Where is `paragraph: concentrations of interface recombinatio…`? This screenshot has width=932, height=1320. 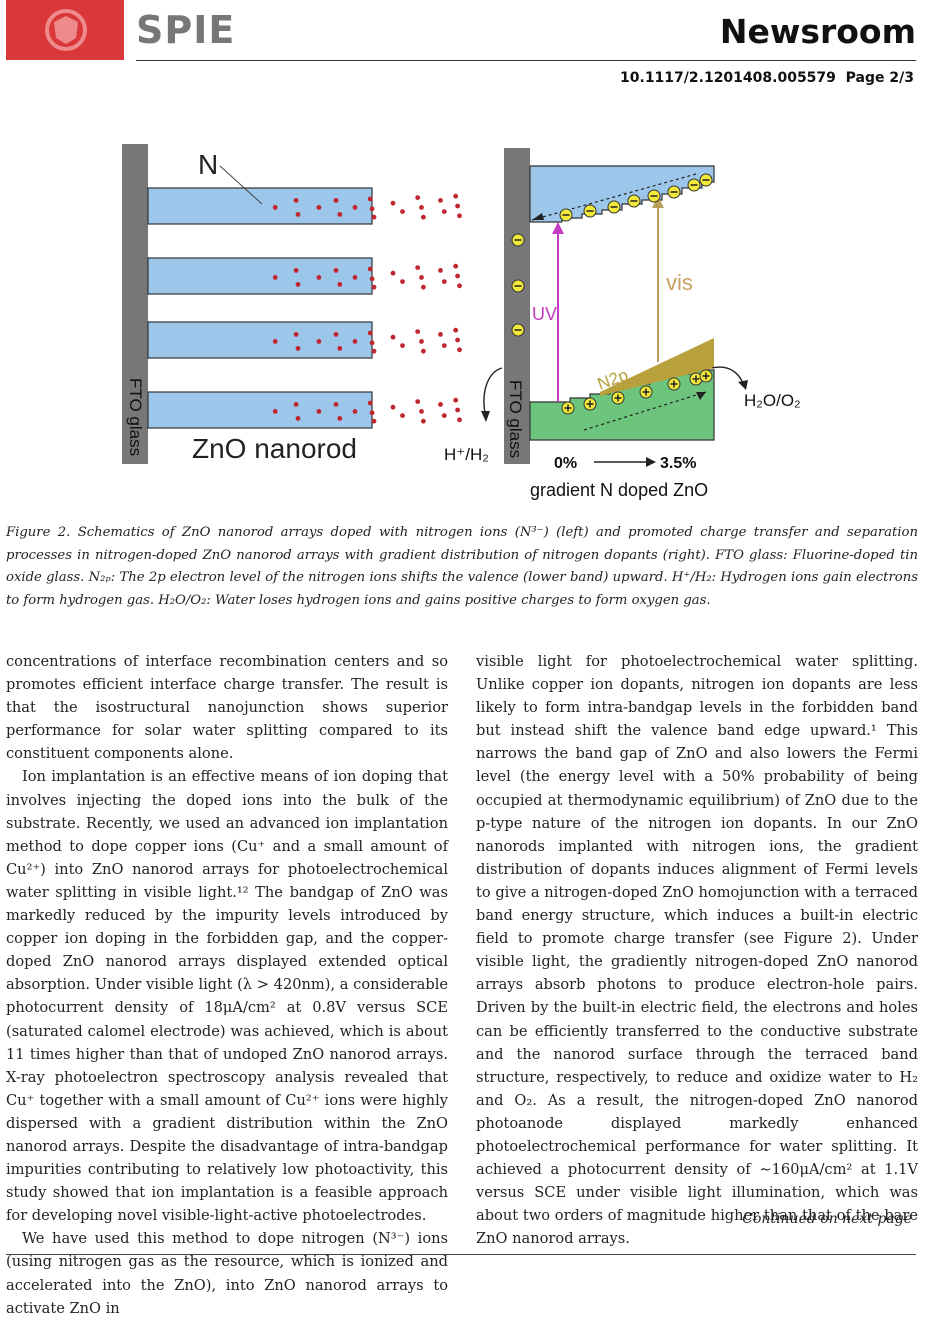
paragraph: concentrations of interface recombinatio… is located at coordinates (227, 708).